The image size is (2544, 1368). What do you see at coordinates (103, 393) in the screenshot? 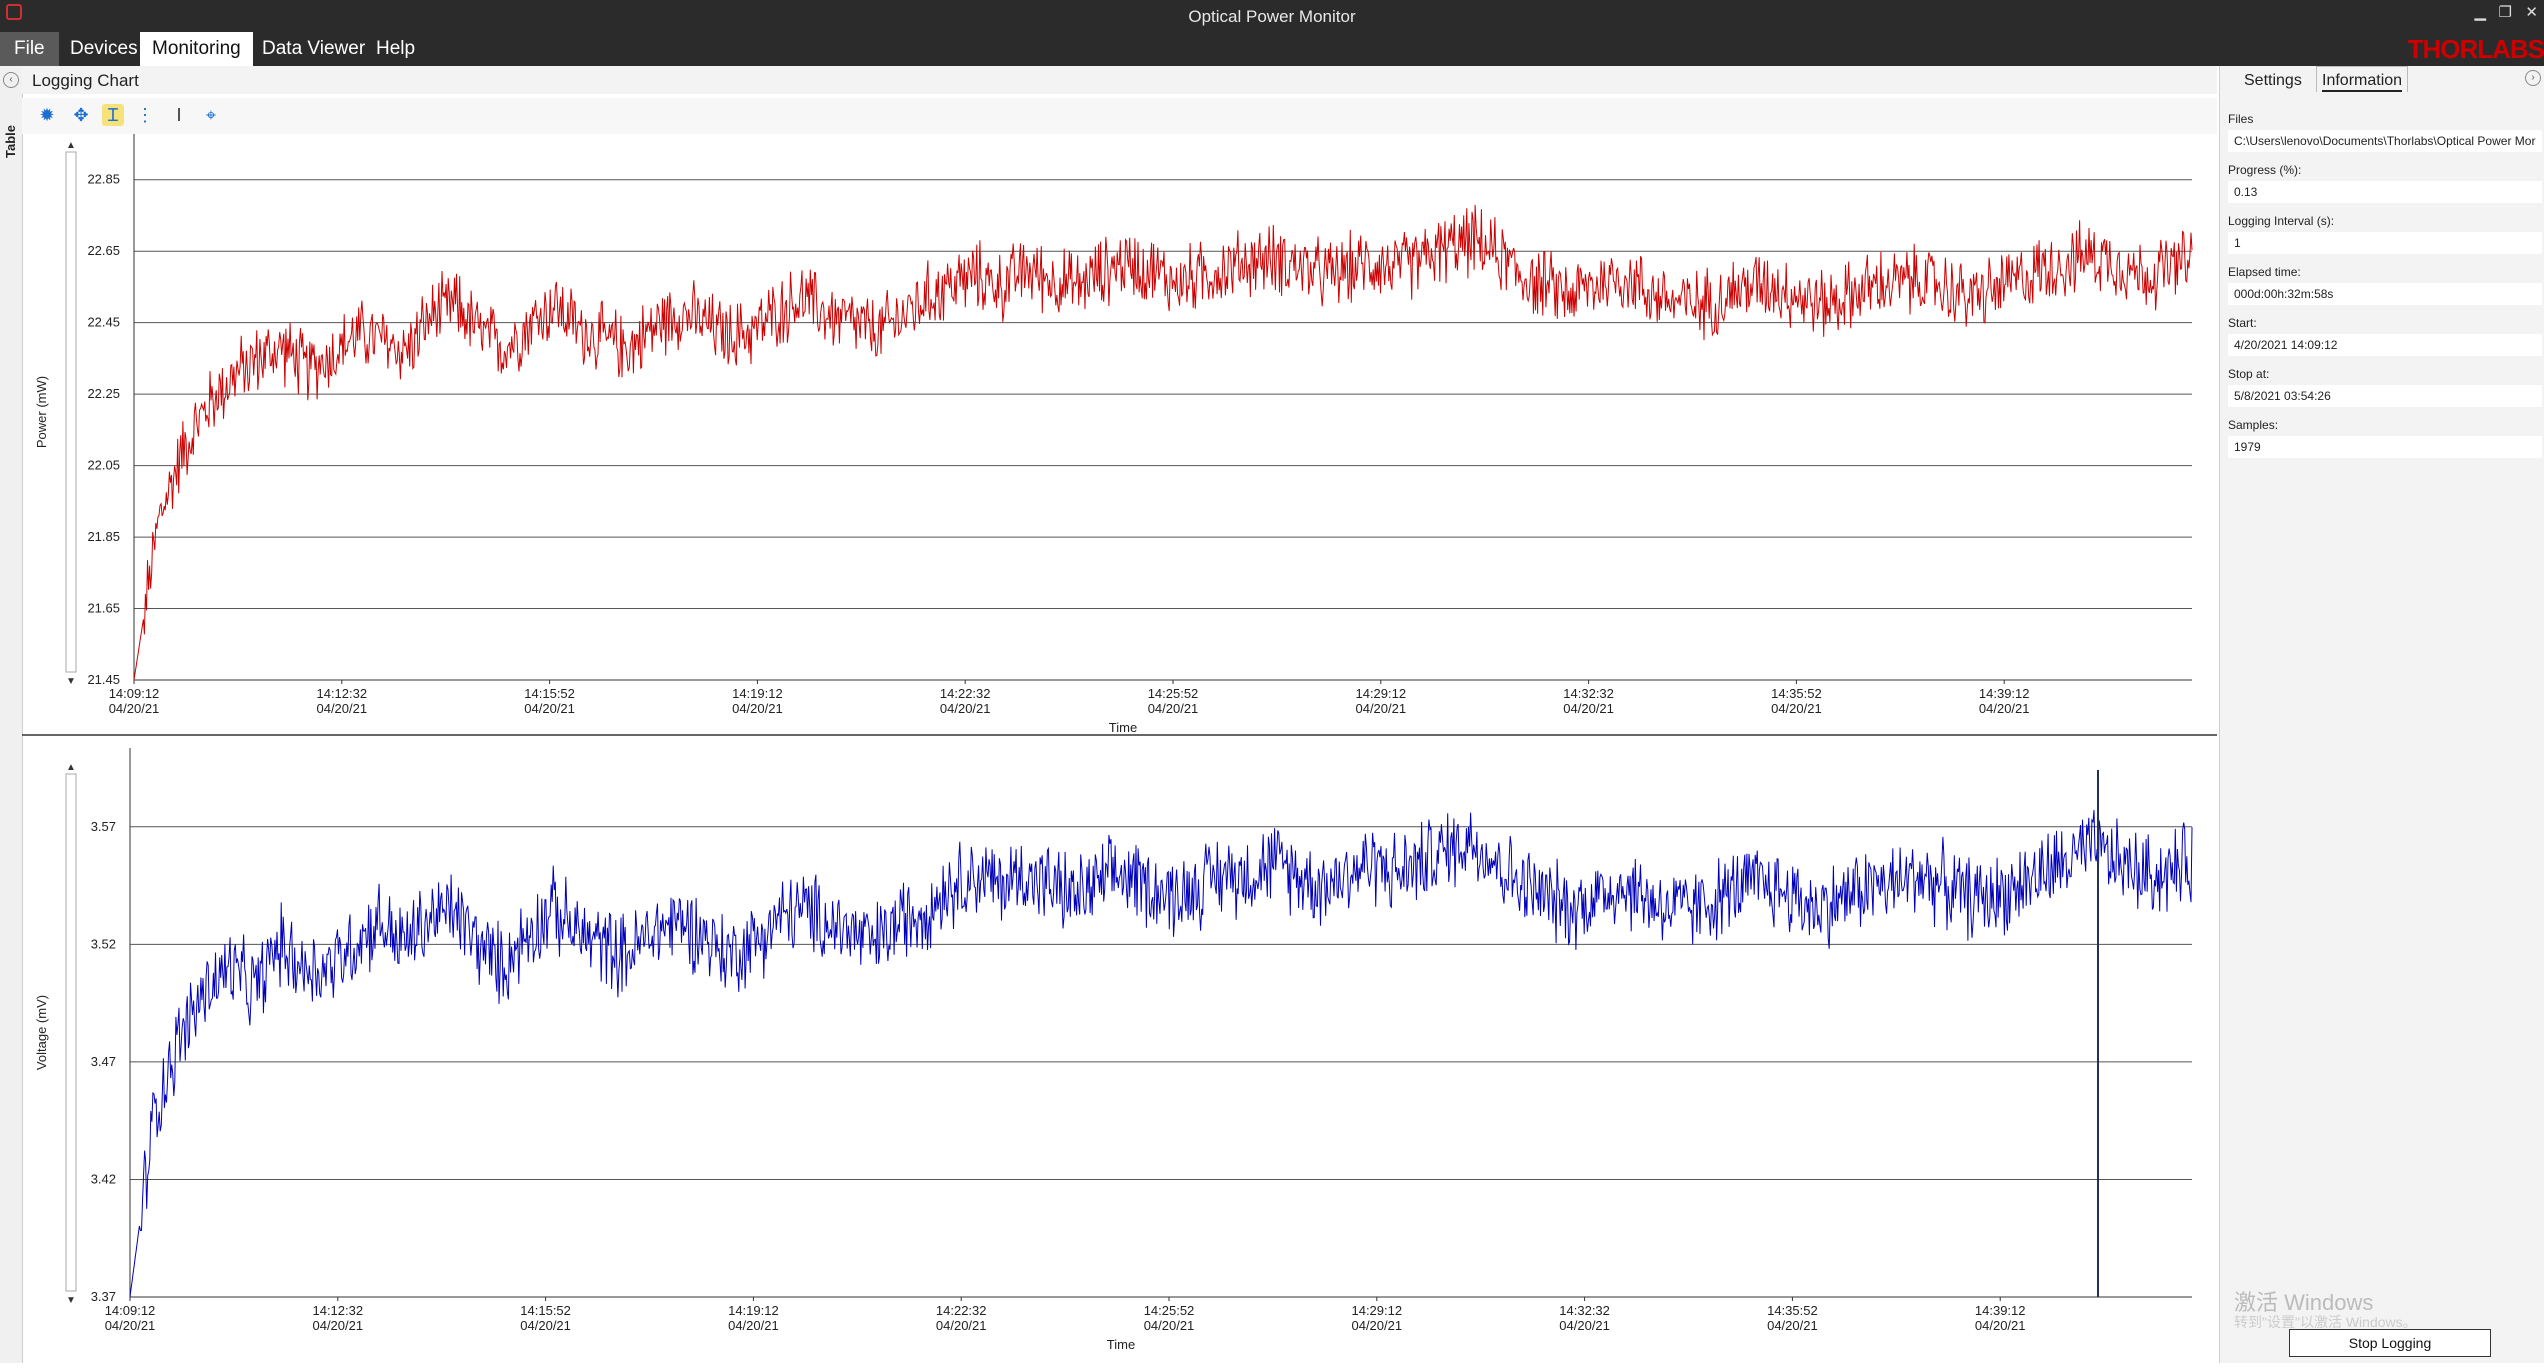
I see `y-tick-label: 22.25` at bounding box center [103, 393].